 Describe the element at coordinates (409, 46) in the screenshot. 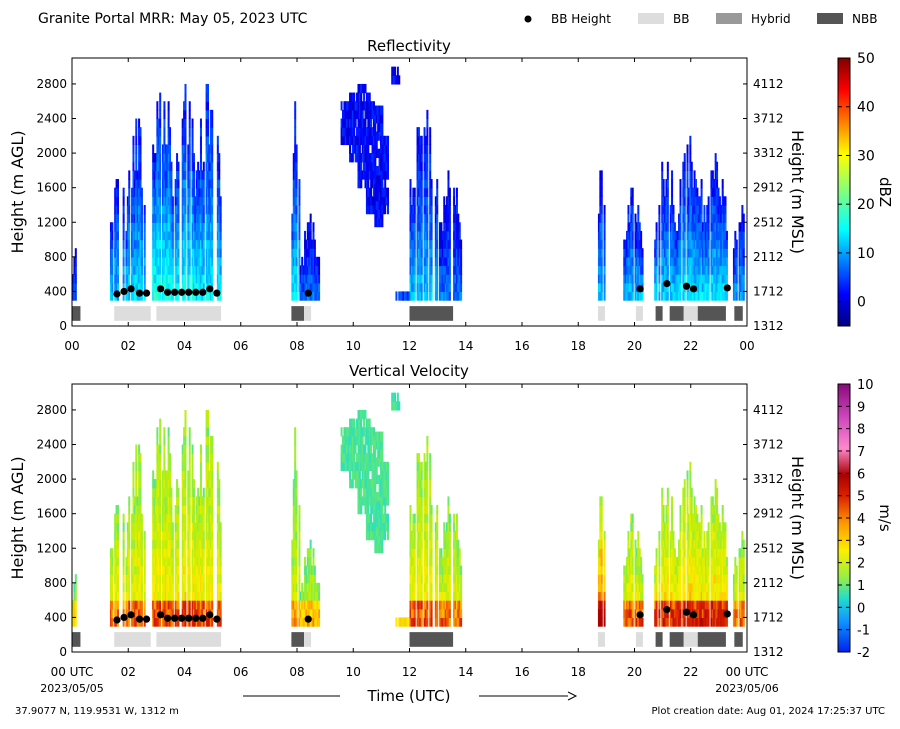

I see `reflectivity-title: Reflectivity` at that location.